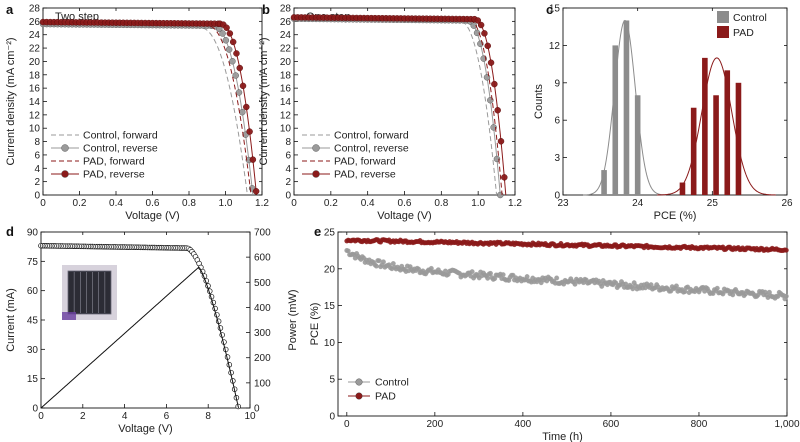  Describe the element at coordinates (288, 182) in the screenshot. I see `y-tick-label: 2` at that location.